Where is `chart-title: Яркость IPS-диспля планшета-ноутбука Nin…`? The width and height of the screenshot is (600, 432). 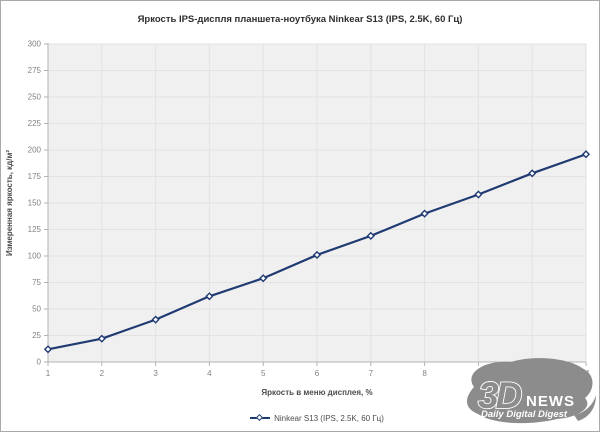
chart-title: Яркость IPS-диспля планшета-ноутбука Nin… is located at coordinates (300, 19).